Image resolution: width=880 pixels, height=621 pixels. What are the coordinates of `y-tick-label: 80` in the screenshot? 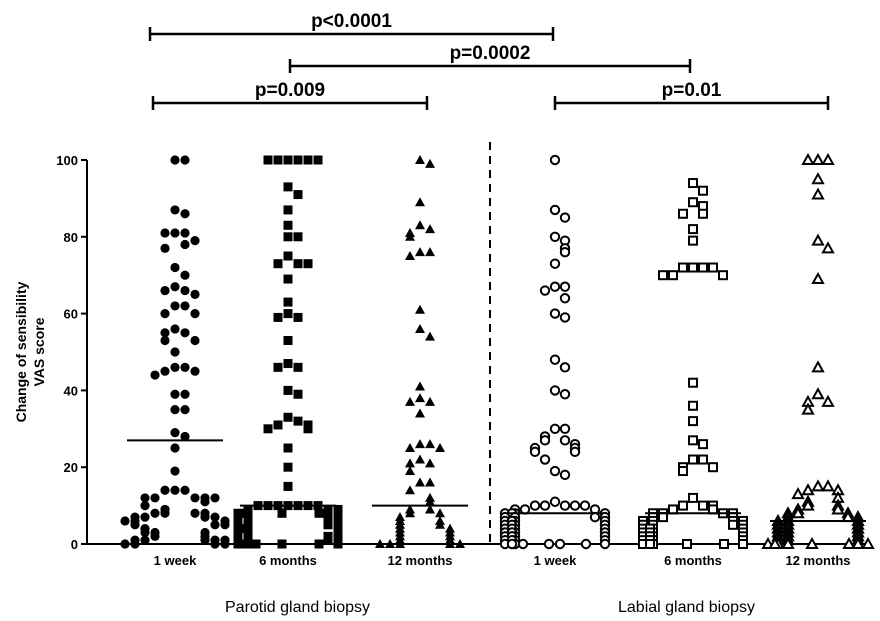 It's located at (71, 237).